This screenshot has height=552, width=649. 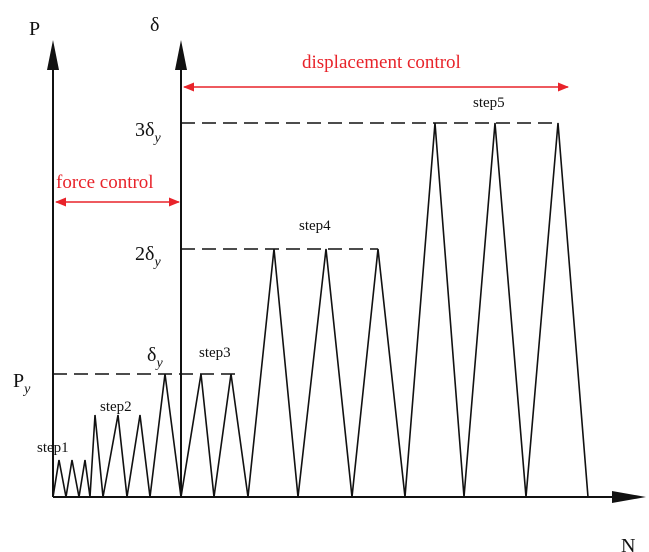 I want to click on step3-label: step3, so click(x=215, y=353).